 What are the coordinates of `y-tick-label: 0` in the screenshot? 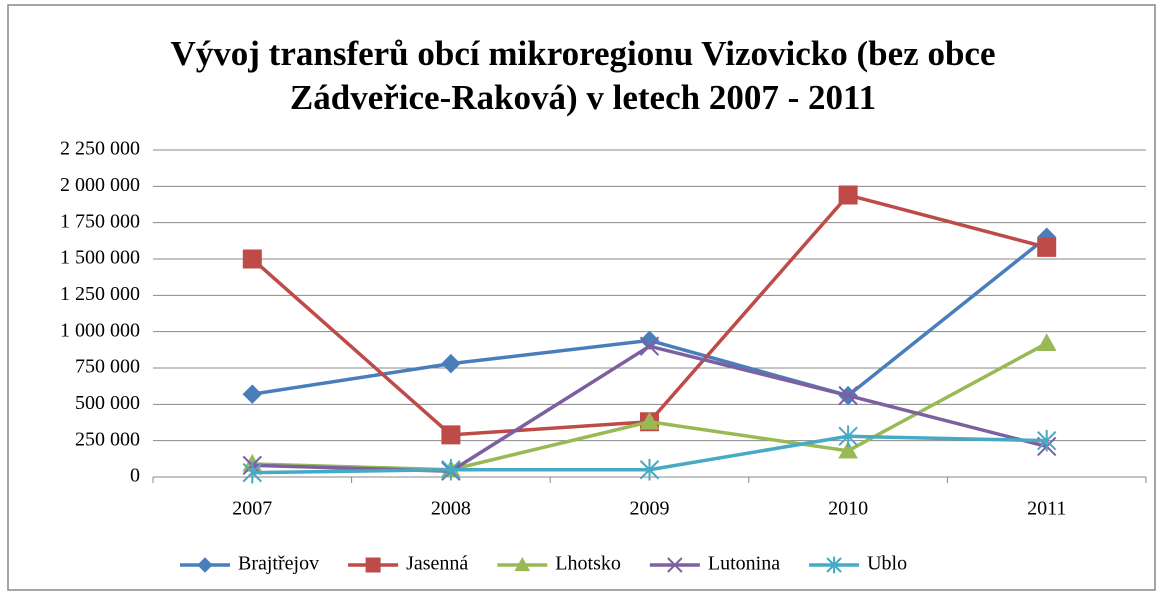 It's located at (135, 476).